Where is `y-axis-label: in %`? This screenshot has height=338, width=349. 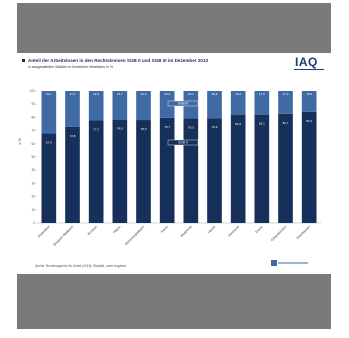 y-axis-label: in % is located at coordinates (20, 141).